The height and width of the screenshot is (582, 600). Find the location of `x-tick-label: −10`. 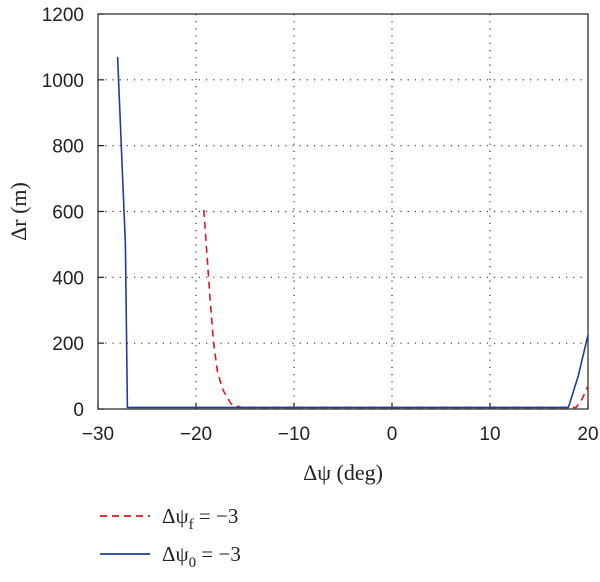

x-tick-label: −10 is located at coordinates (294, 434).